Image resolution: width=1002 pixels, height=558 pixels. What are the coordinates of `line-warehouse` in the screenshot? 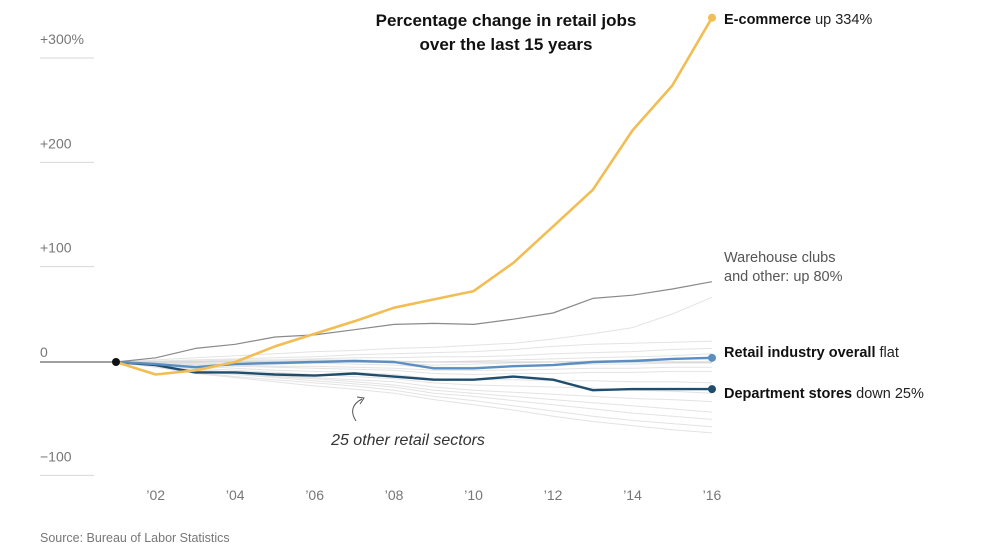 It's located at (414, 322).